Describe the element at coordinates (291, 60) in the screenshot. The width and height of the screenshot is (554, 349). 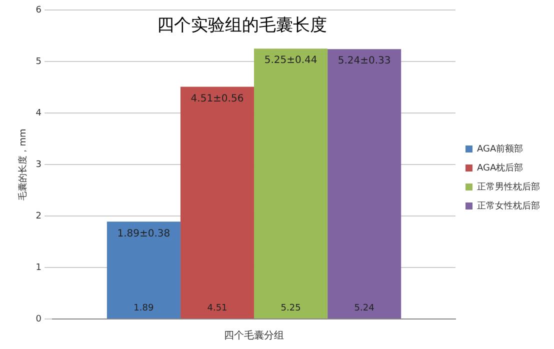
I see `annotation: 5.25±0.44` at that location.